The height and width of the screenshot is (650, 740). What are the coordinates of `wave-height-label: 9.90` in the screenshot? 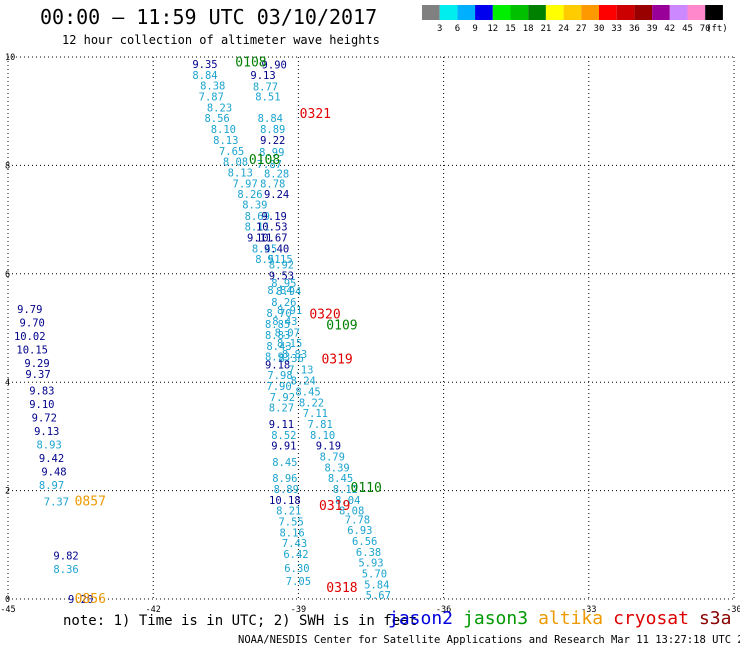 It's located at (274, 66).